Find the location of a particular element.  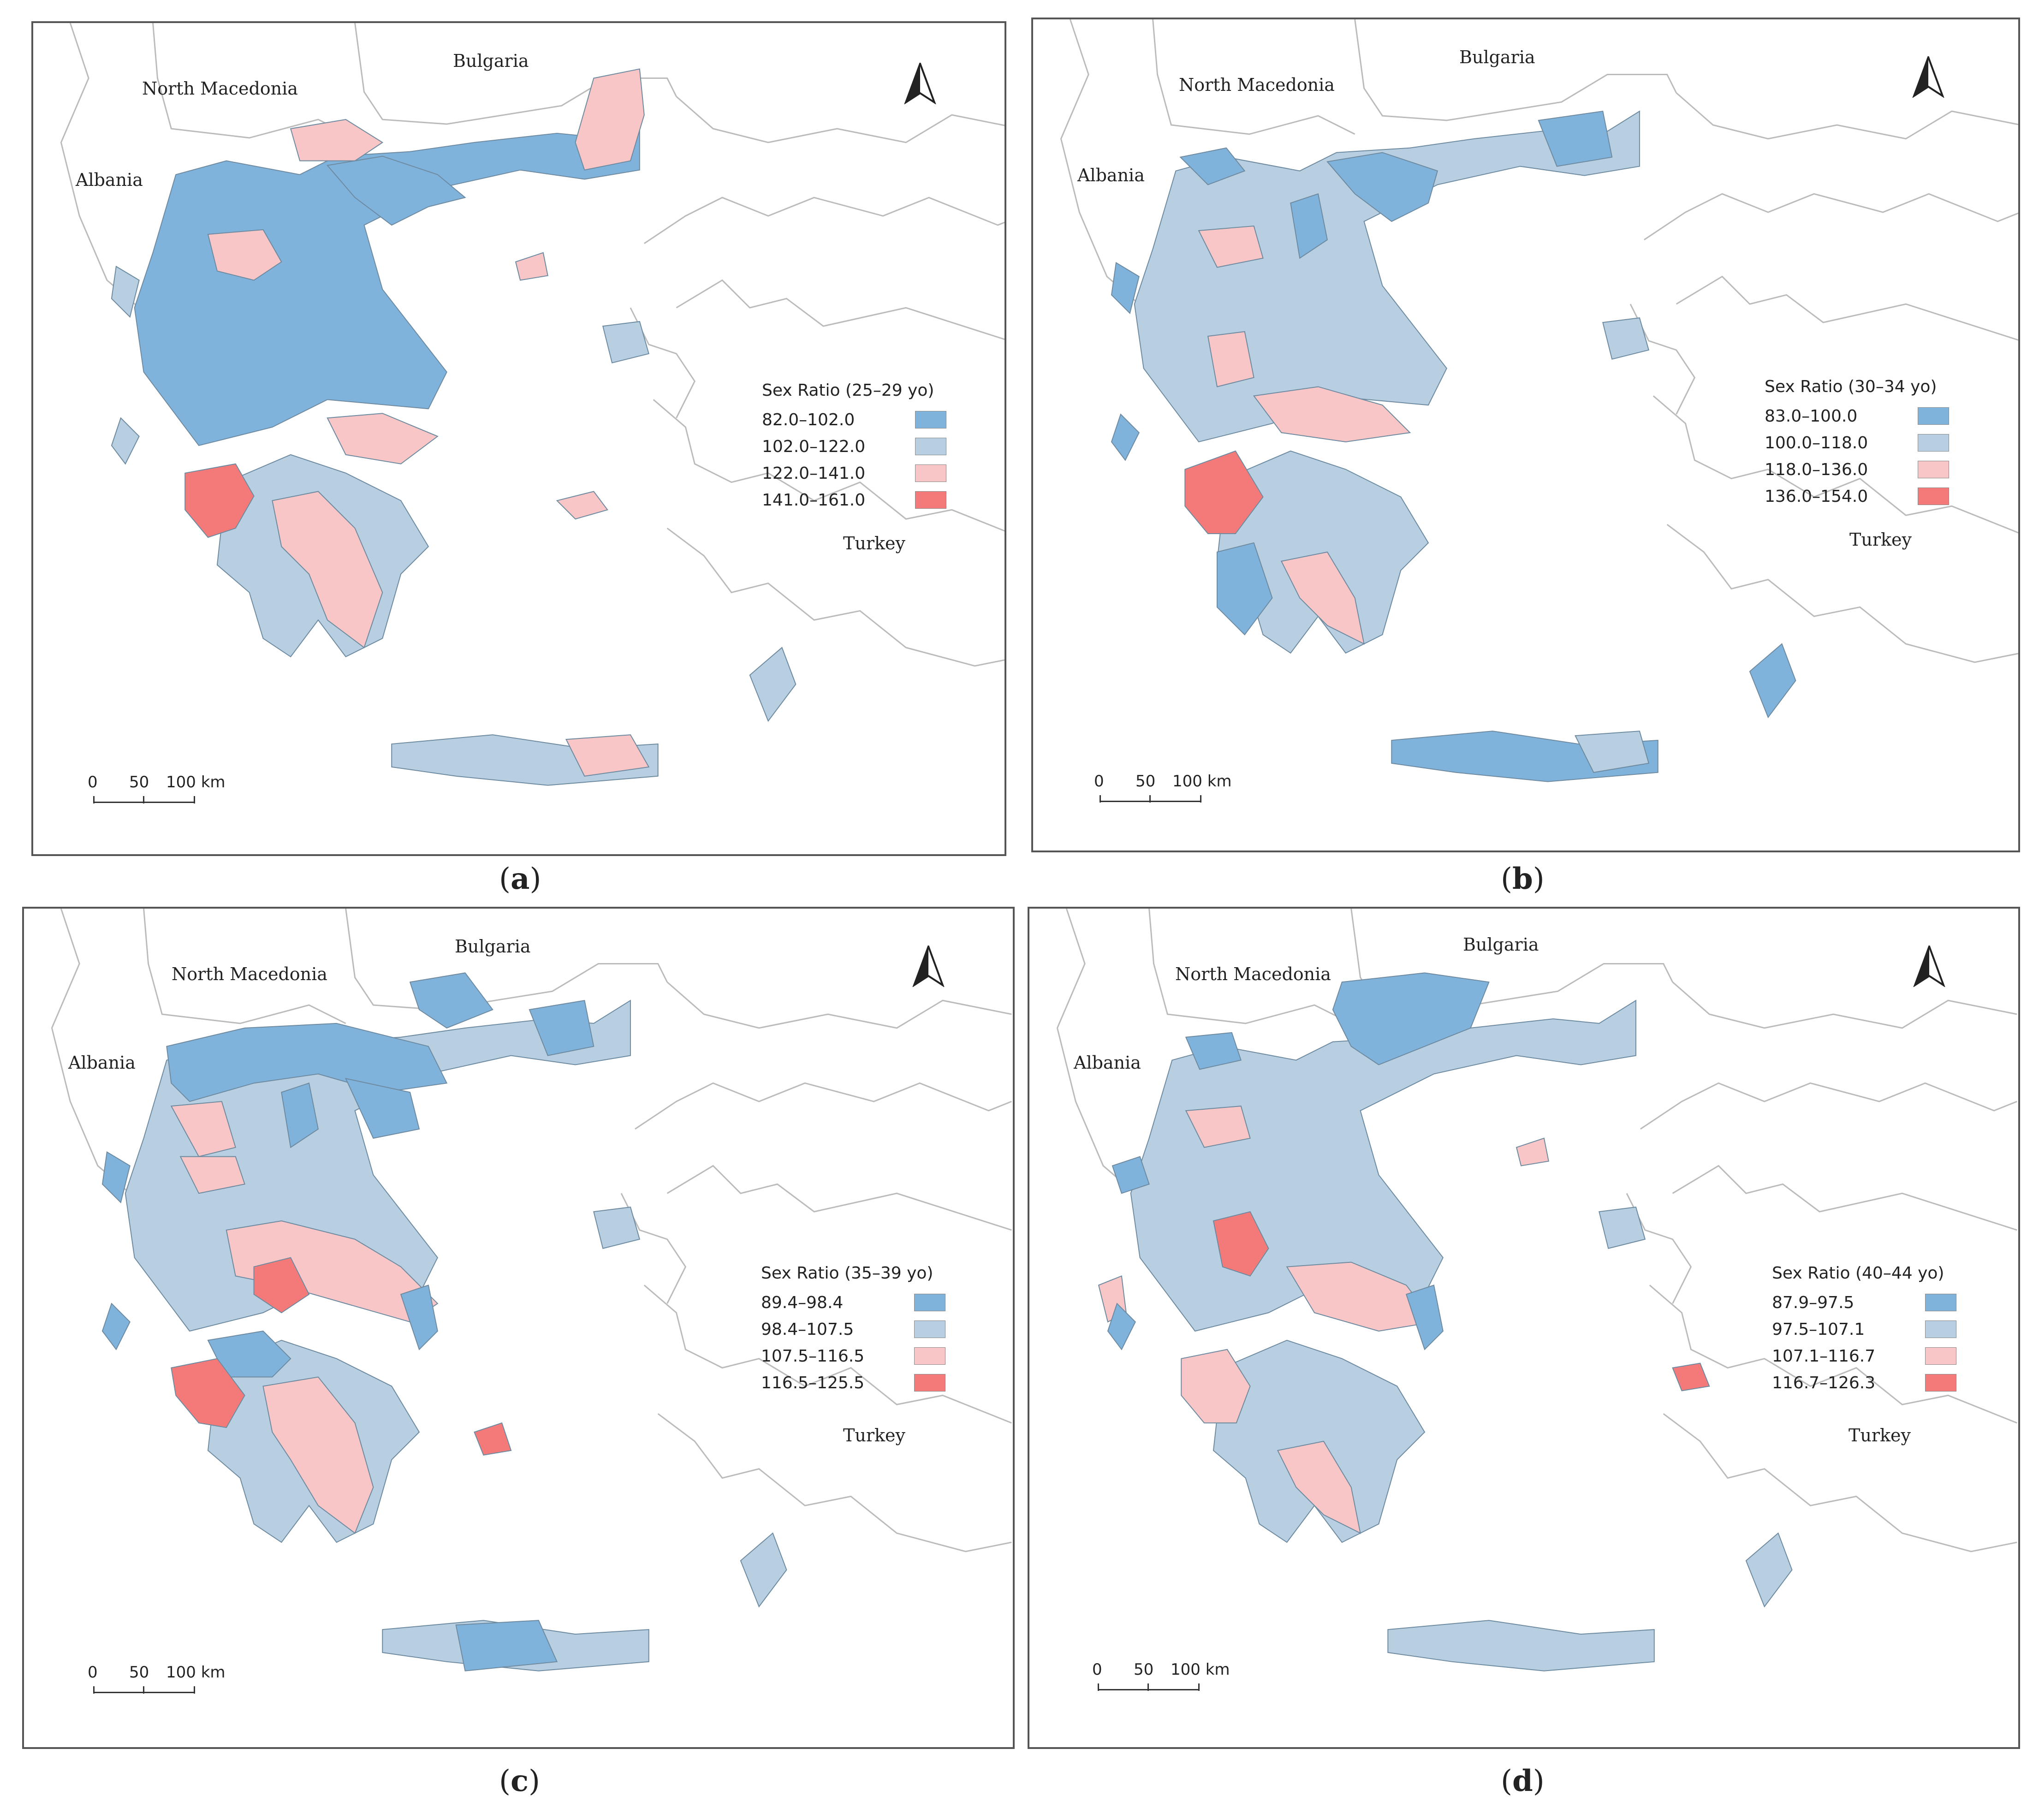

legend-row: 100.0–118.0 is located at coordinates (1857, 442).